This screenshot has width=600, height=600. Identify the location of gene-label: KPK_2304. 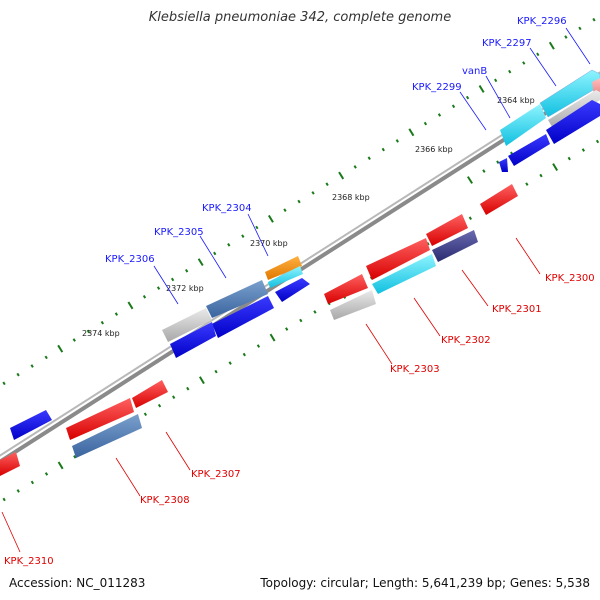
(227, 208).